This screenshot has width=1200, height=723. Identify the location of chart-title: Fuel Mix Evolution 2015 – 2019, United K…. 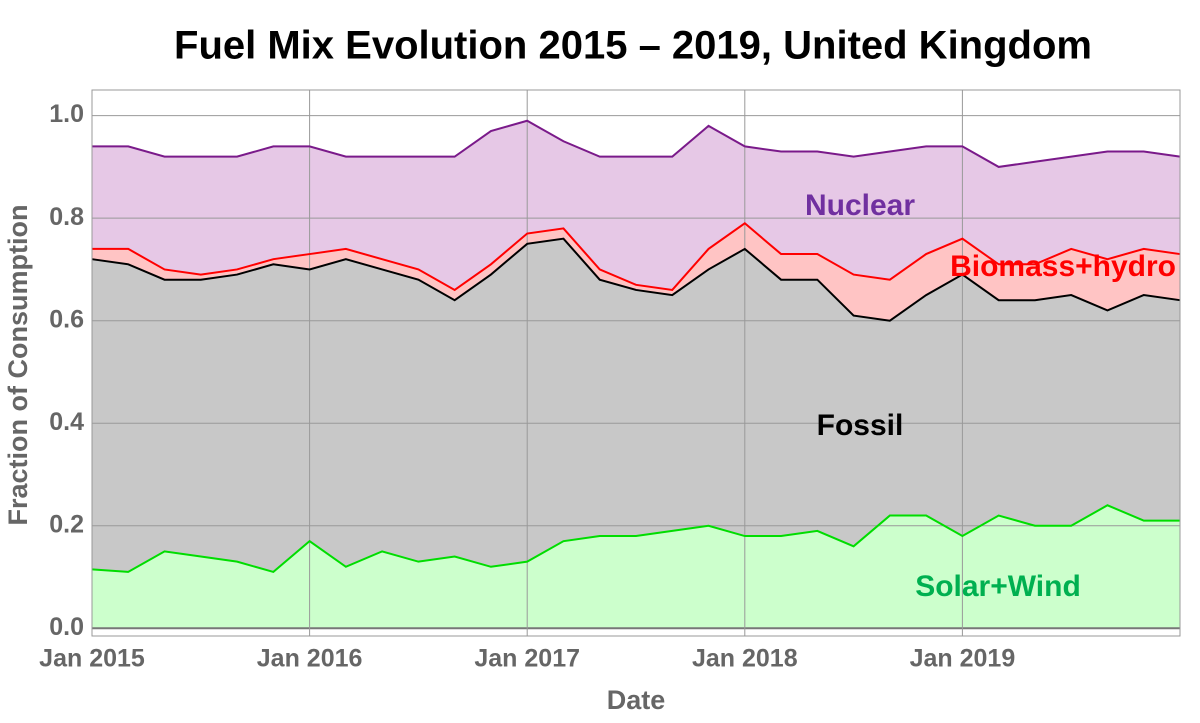
(633, 46).